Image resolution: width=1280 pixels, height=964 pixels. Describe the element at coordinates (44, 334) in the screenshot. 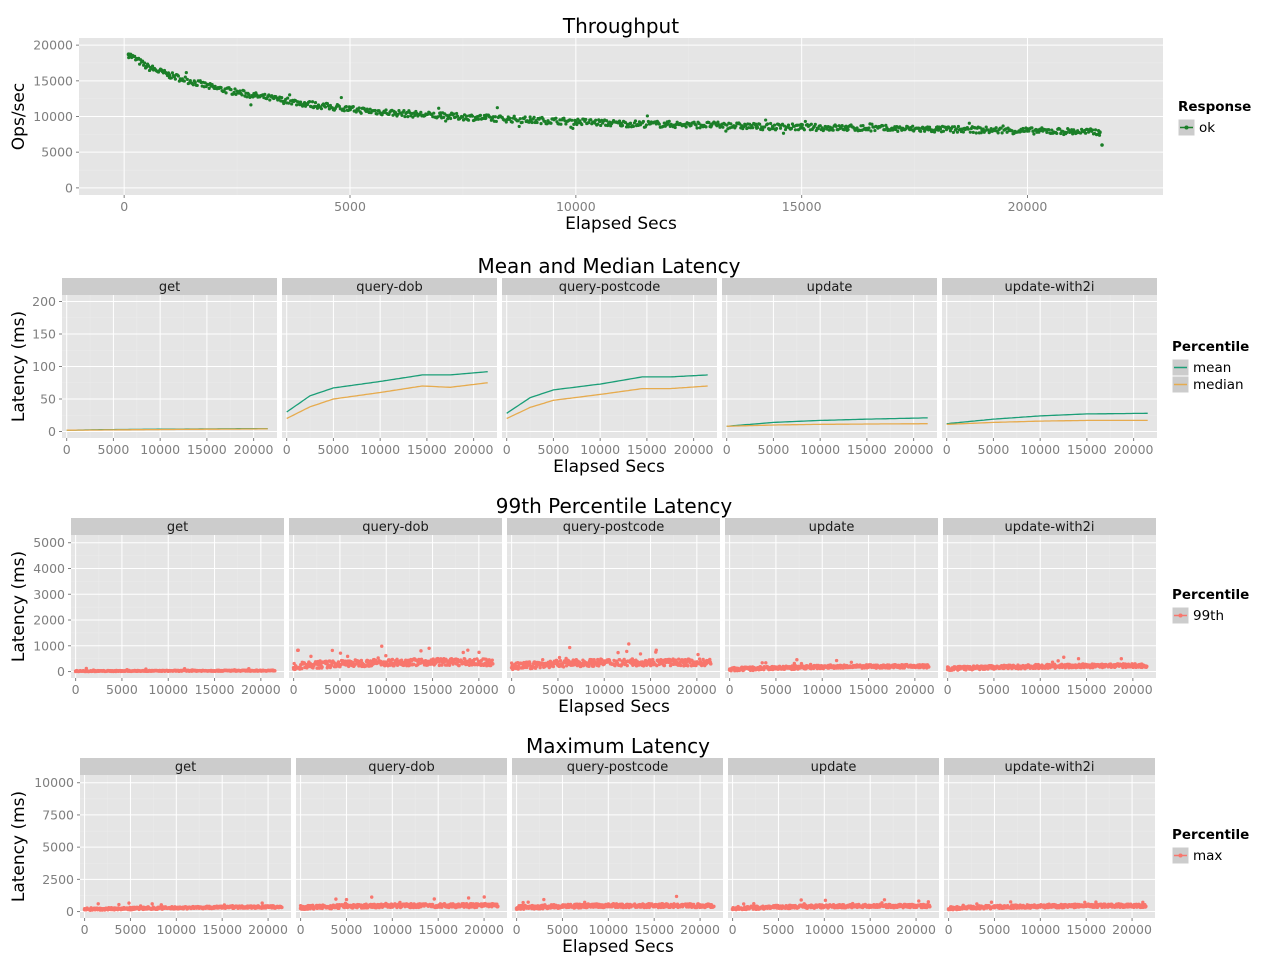

I see `y-tick-label: 150` at that location.